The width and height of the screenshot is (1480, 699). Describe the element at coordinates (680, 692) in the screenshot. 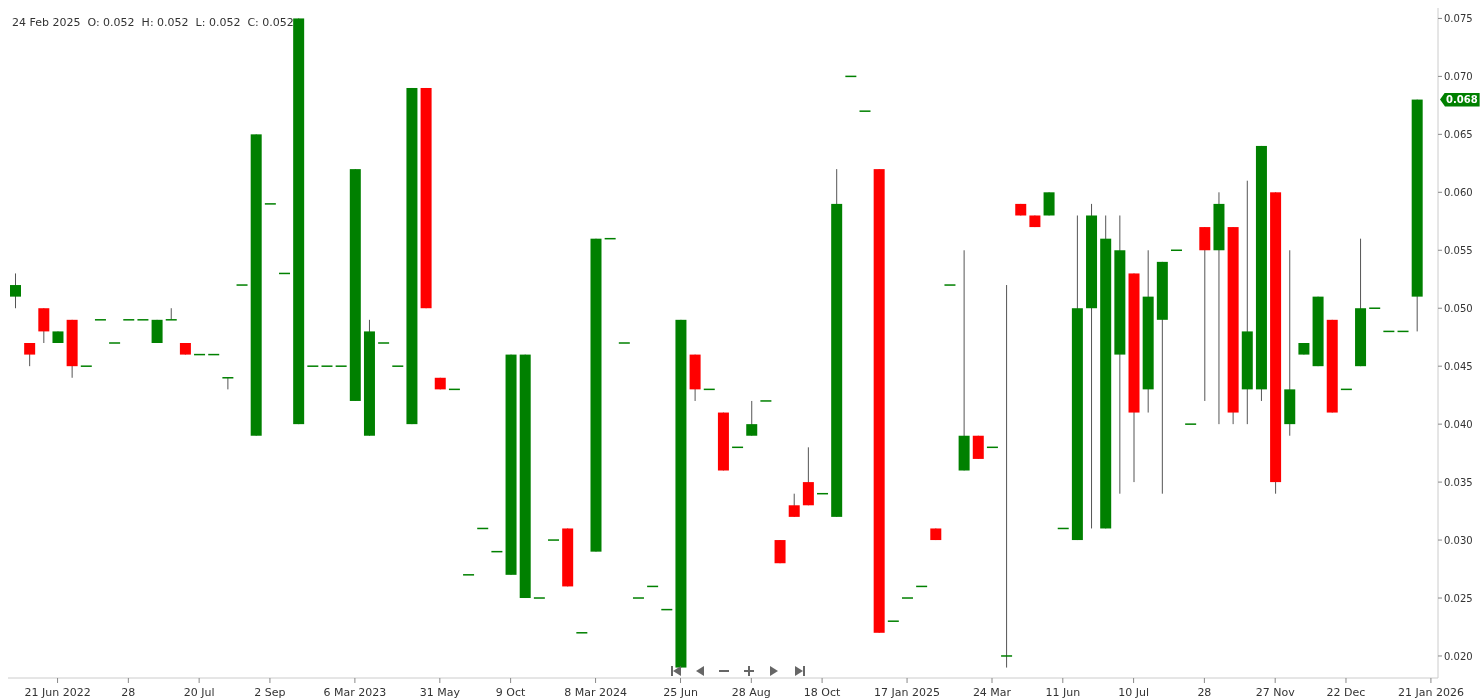

I see `x-tick-label: 25 Jun` at that location.